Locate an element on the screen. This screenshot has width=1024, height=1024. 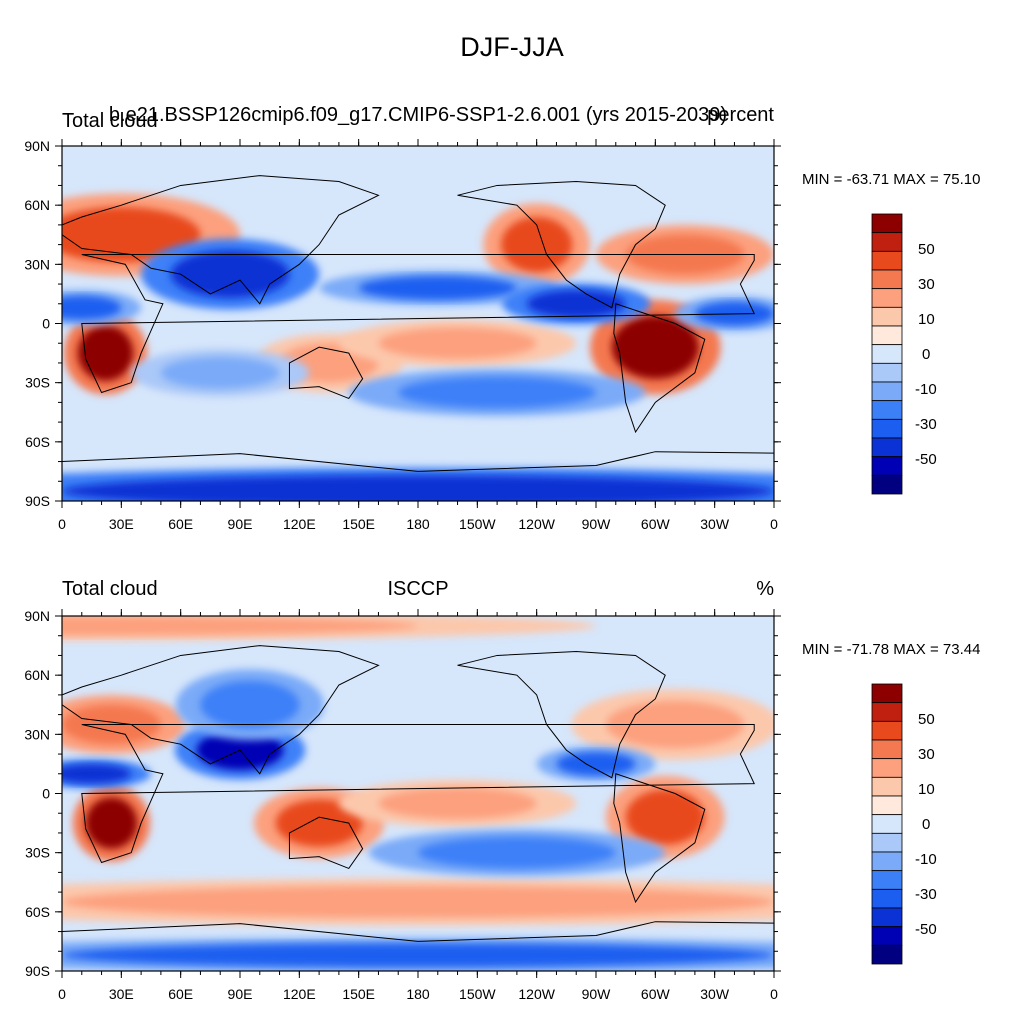
y-tick-label: 30N is located at coordinates (37, 264).